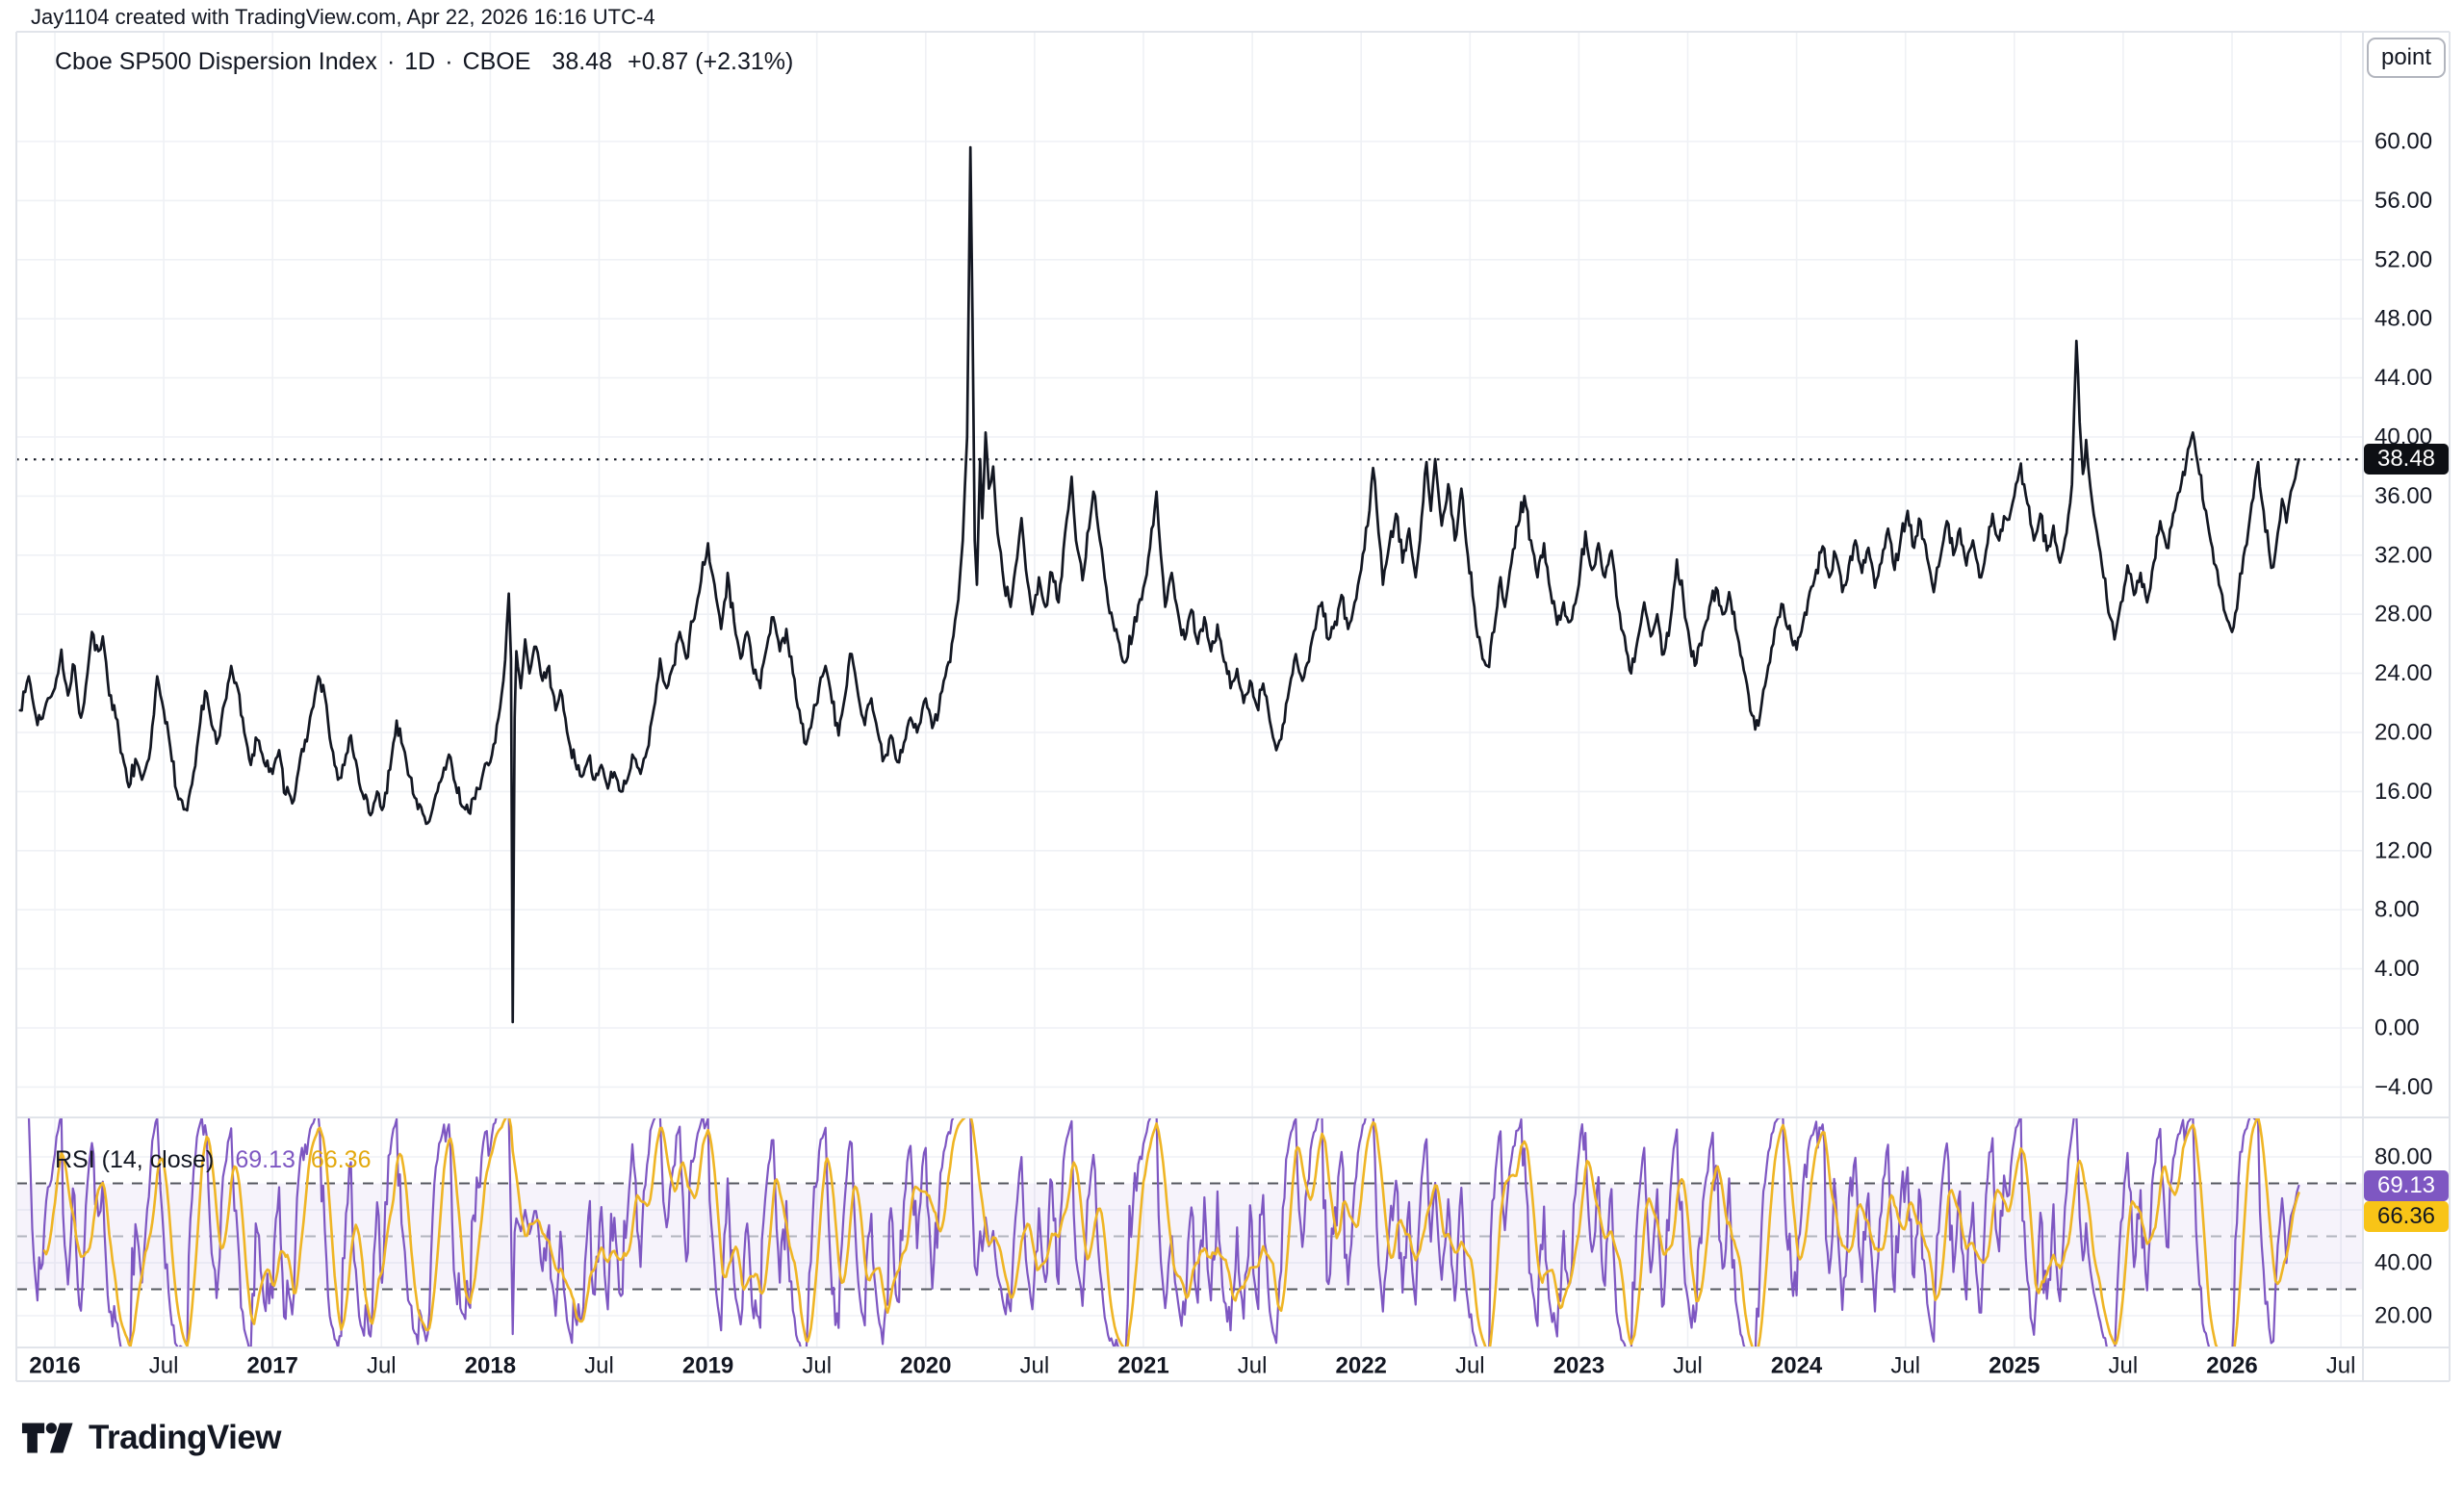 The width and height of the screenshot is (2464, 1488). Describe the element at coordinates (2397, 910) in the screenshot. I see `price-tick-label: 8.00` at that location.